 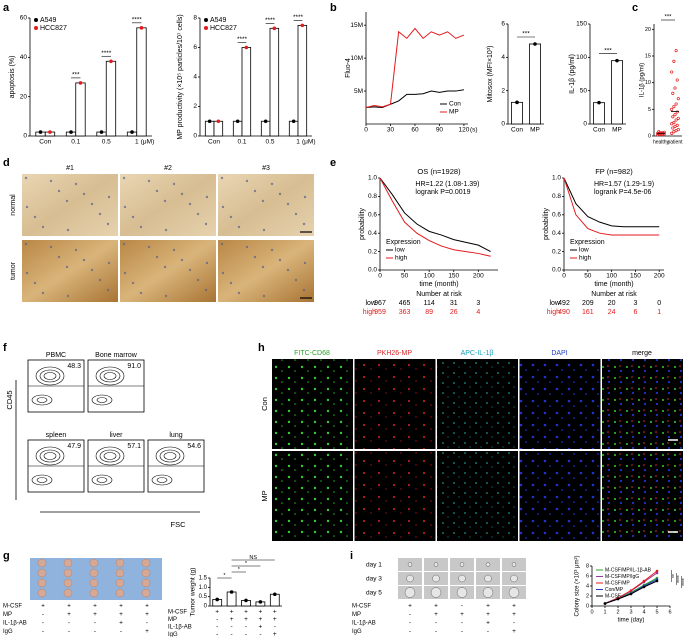 I want to click on colony, so click(x=488, y=592).